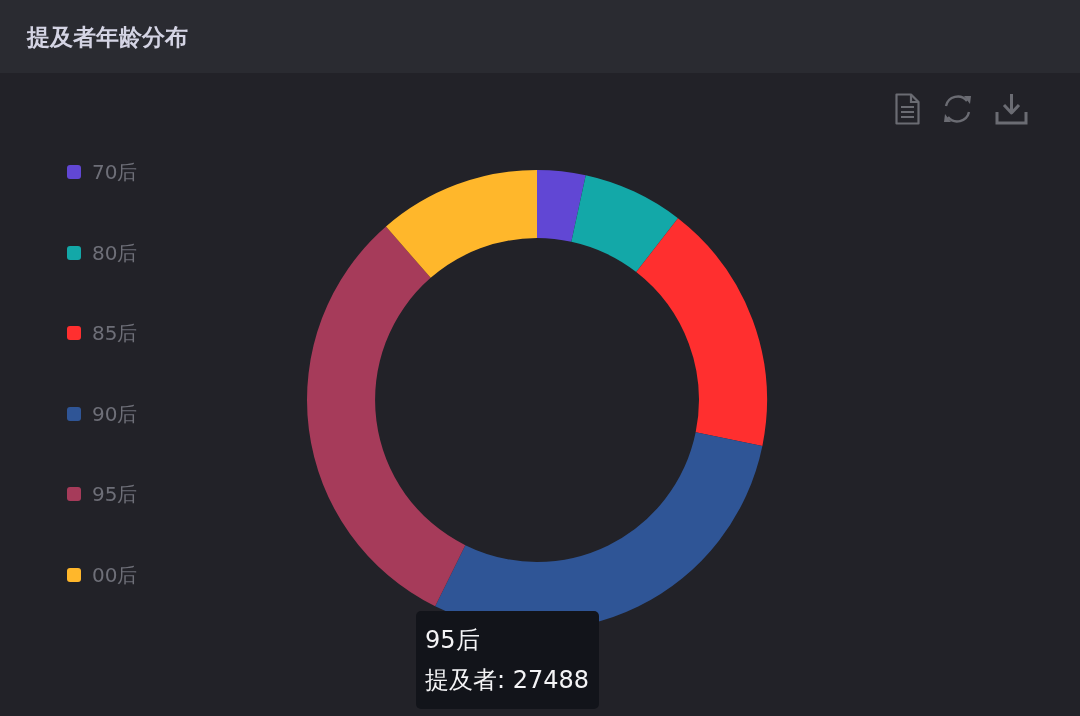 This screenshot has height=716, width=1080. What do you see at coordinates (115, 414) in the screenshot?
I see `legend-label: 90后` at bounding box center [115, 414].